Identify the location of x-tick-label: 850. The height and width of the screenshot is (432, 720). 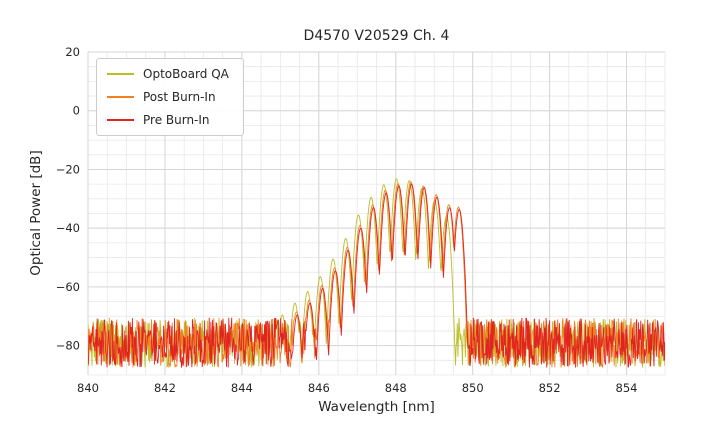
(473, 388).